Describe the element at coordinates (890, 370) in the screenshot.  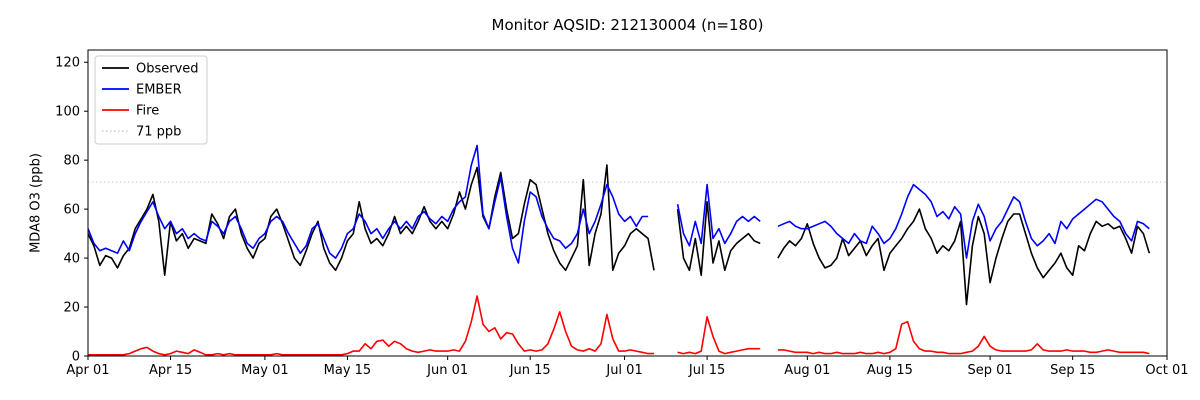
I see `x-tick-label: Aug 15` at that location.